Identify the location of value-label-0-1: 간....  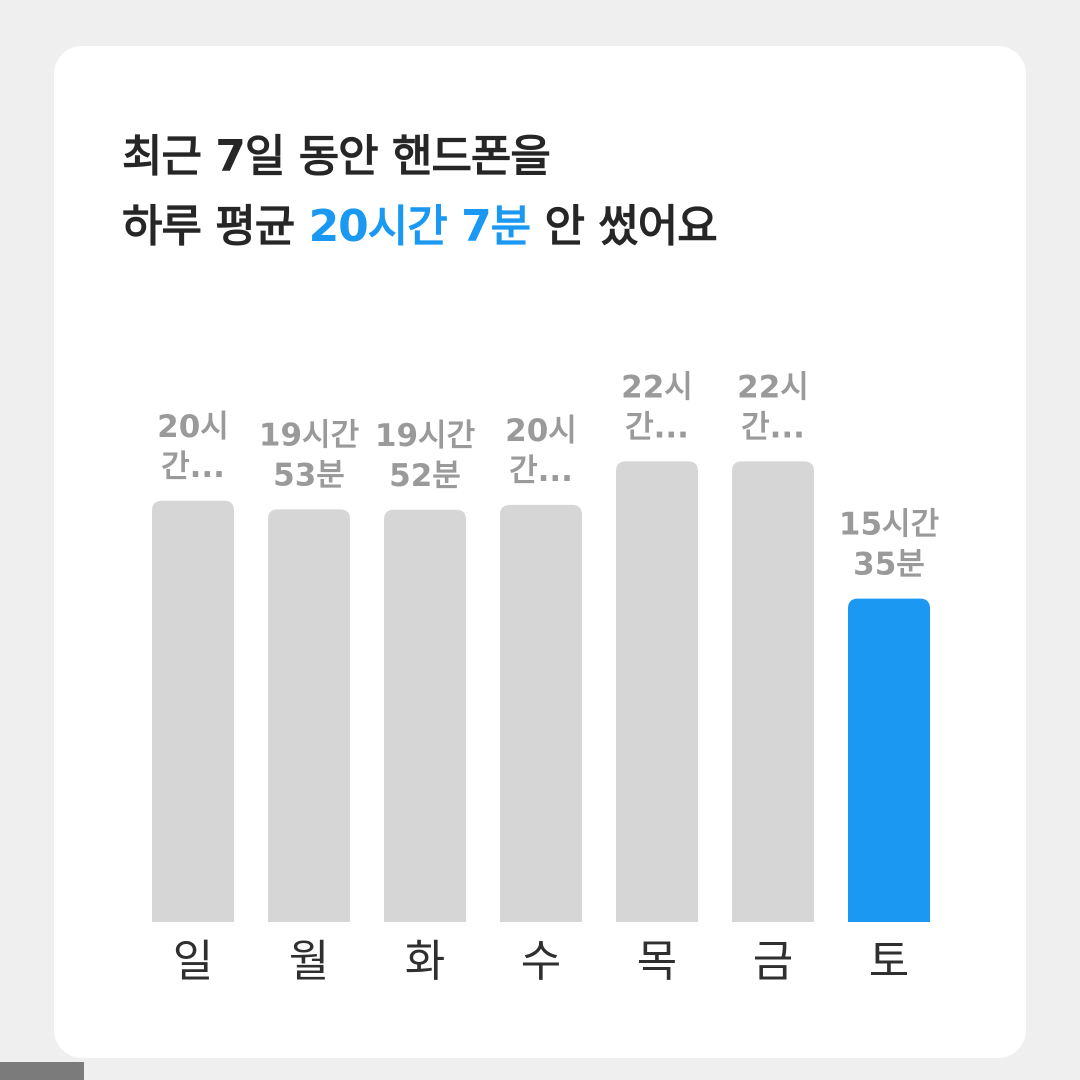
(193, 467).